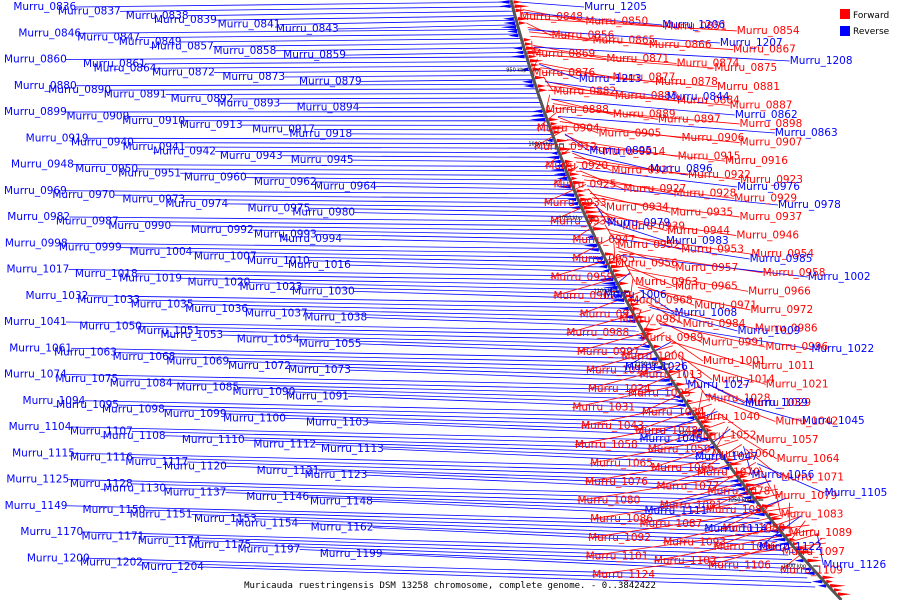 This screenshot has width=900, height=600. Describe the element at coordinates (783, 366) in the screenshot. I see `forward-gene-label: Murru_1011` at that location.